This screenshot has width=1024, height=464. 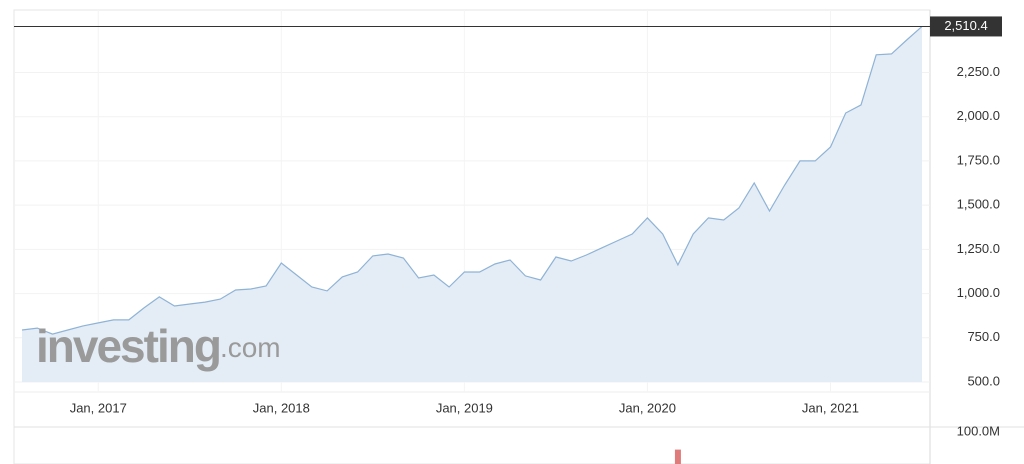 What do you see at coordinates (978, 292) in the screenshot?
I see `y-tick-label: 1,000.0` at bounding box center [978, 292].